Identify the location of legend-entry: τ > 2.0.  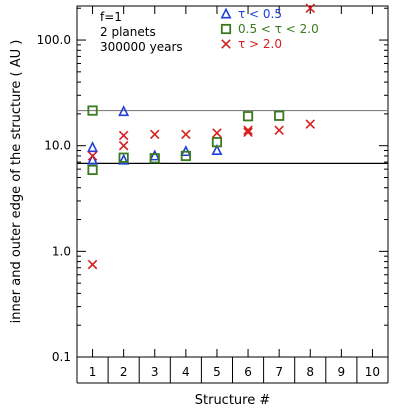
(260, 44).